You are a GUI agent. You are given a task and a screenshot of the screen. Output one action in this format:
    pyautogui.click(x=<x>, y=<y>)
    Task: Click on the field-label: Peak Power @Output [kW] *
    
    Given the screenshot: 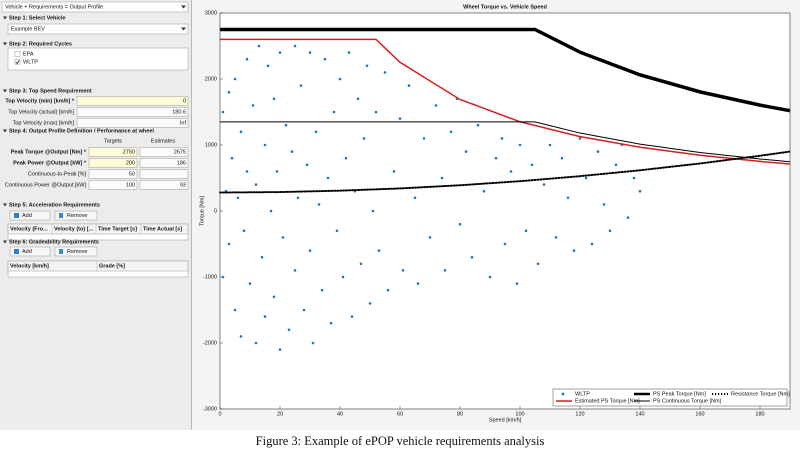 What is the action you would take?
    pyautogui.click(x=50, y=163)
    